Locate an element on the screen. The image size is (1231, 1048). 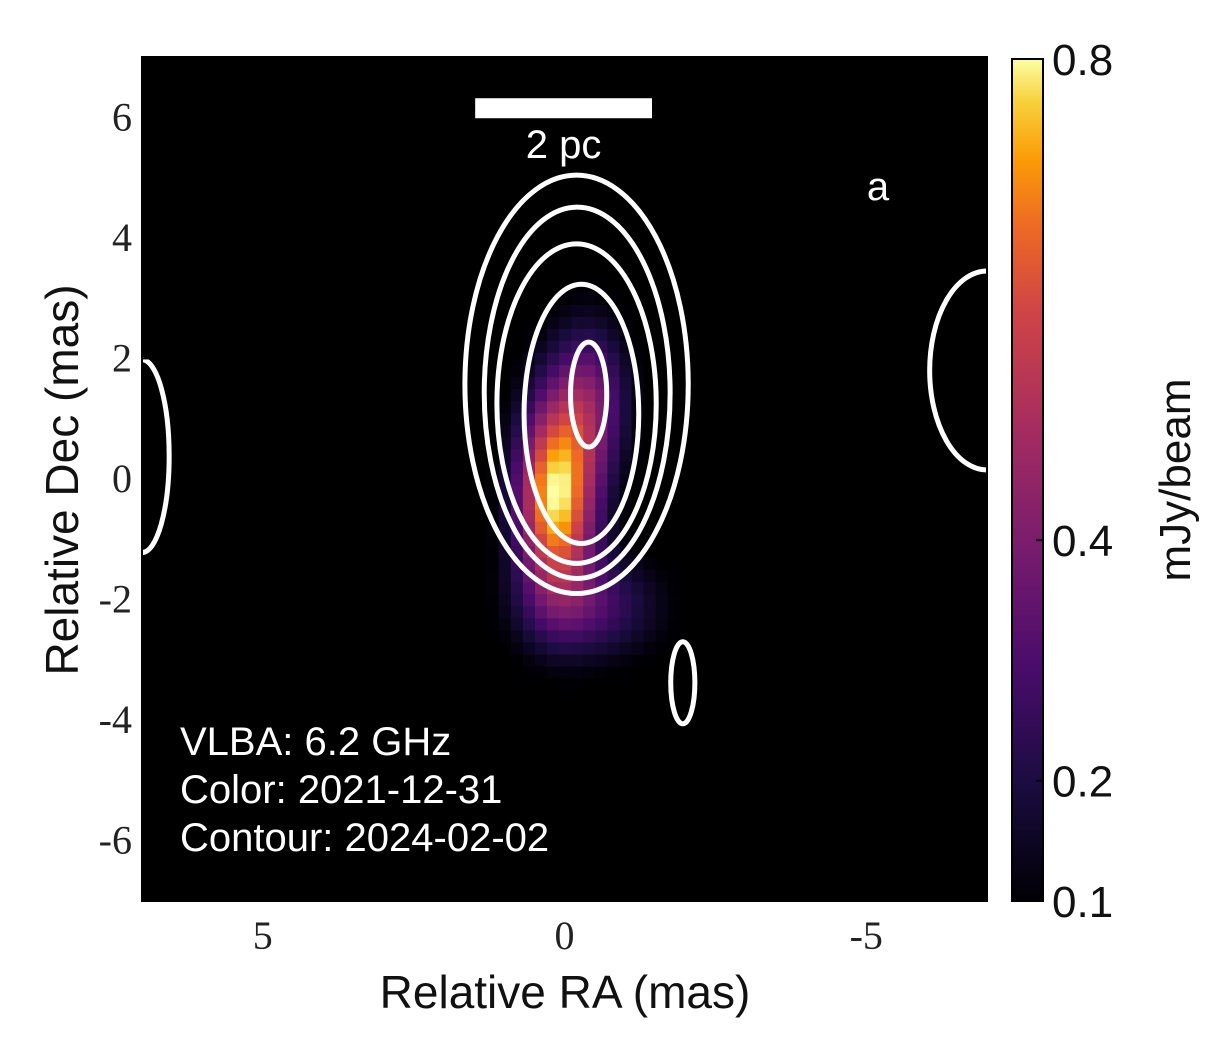
scale-bar is located at coordinates (564, 108).